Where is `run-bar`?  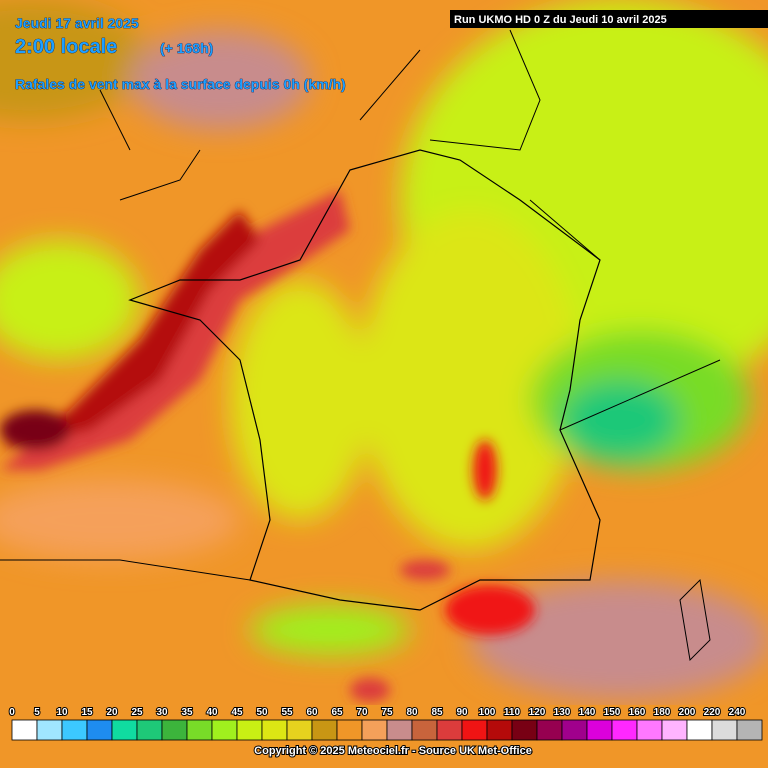 run-bar is located at coordinates (609, 19).